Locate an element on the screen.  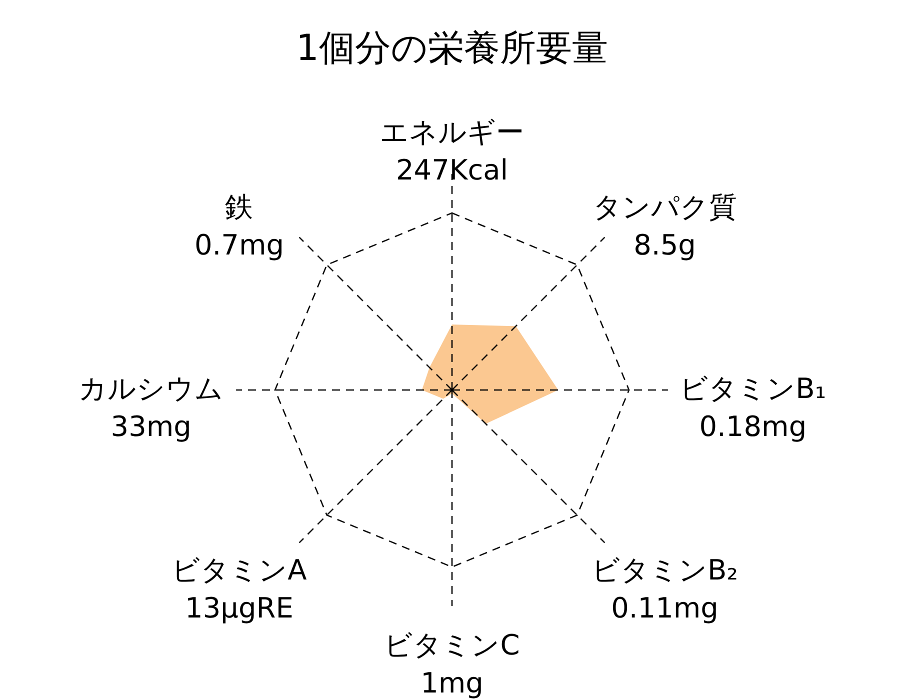
text: 8.5g is located at coordinates (665, 245).